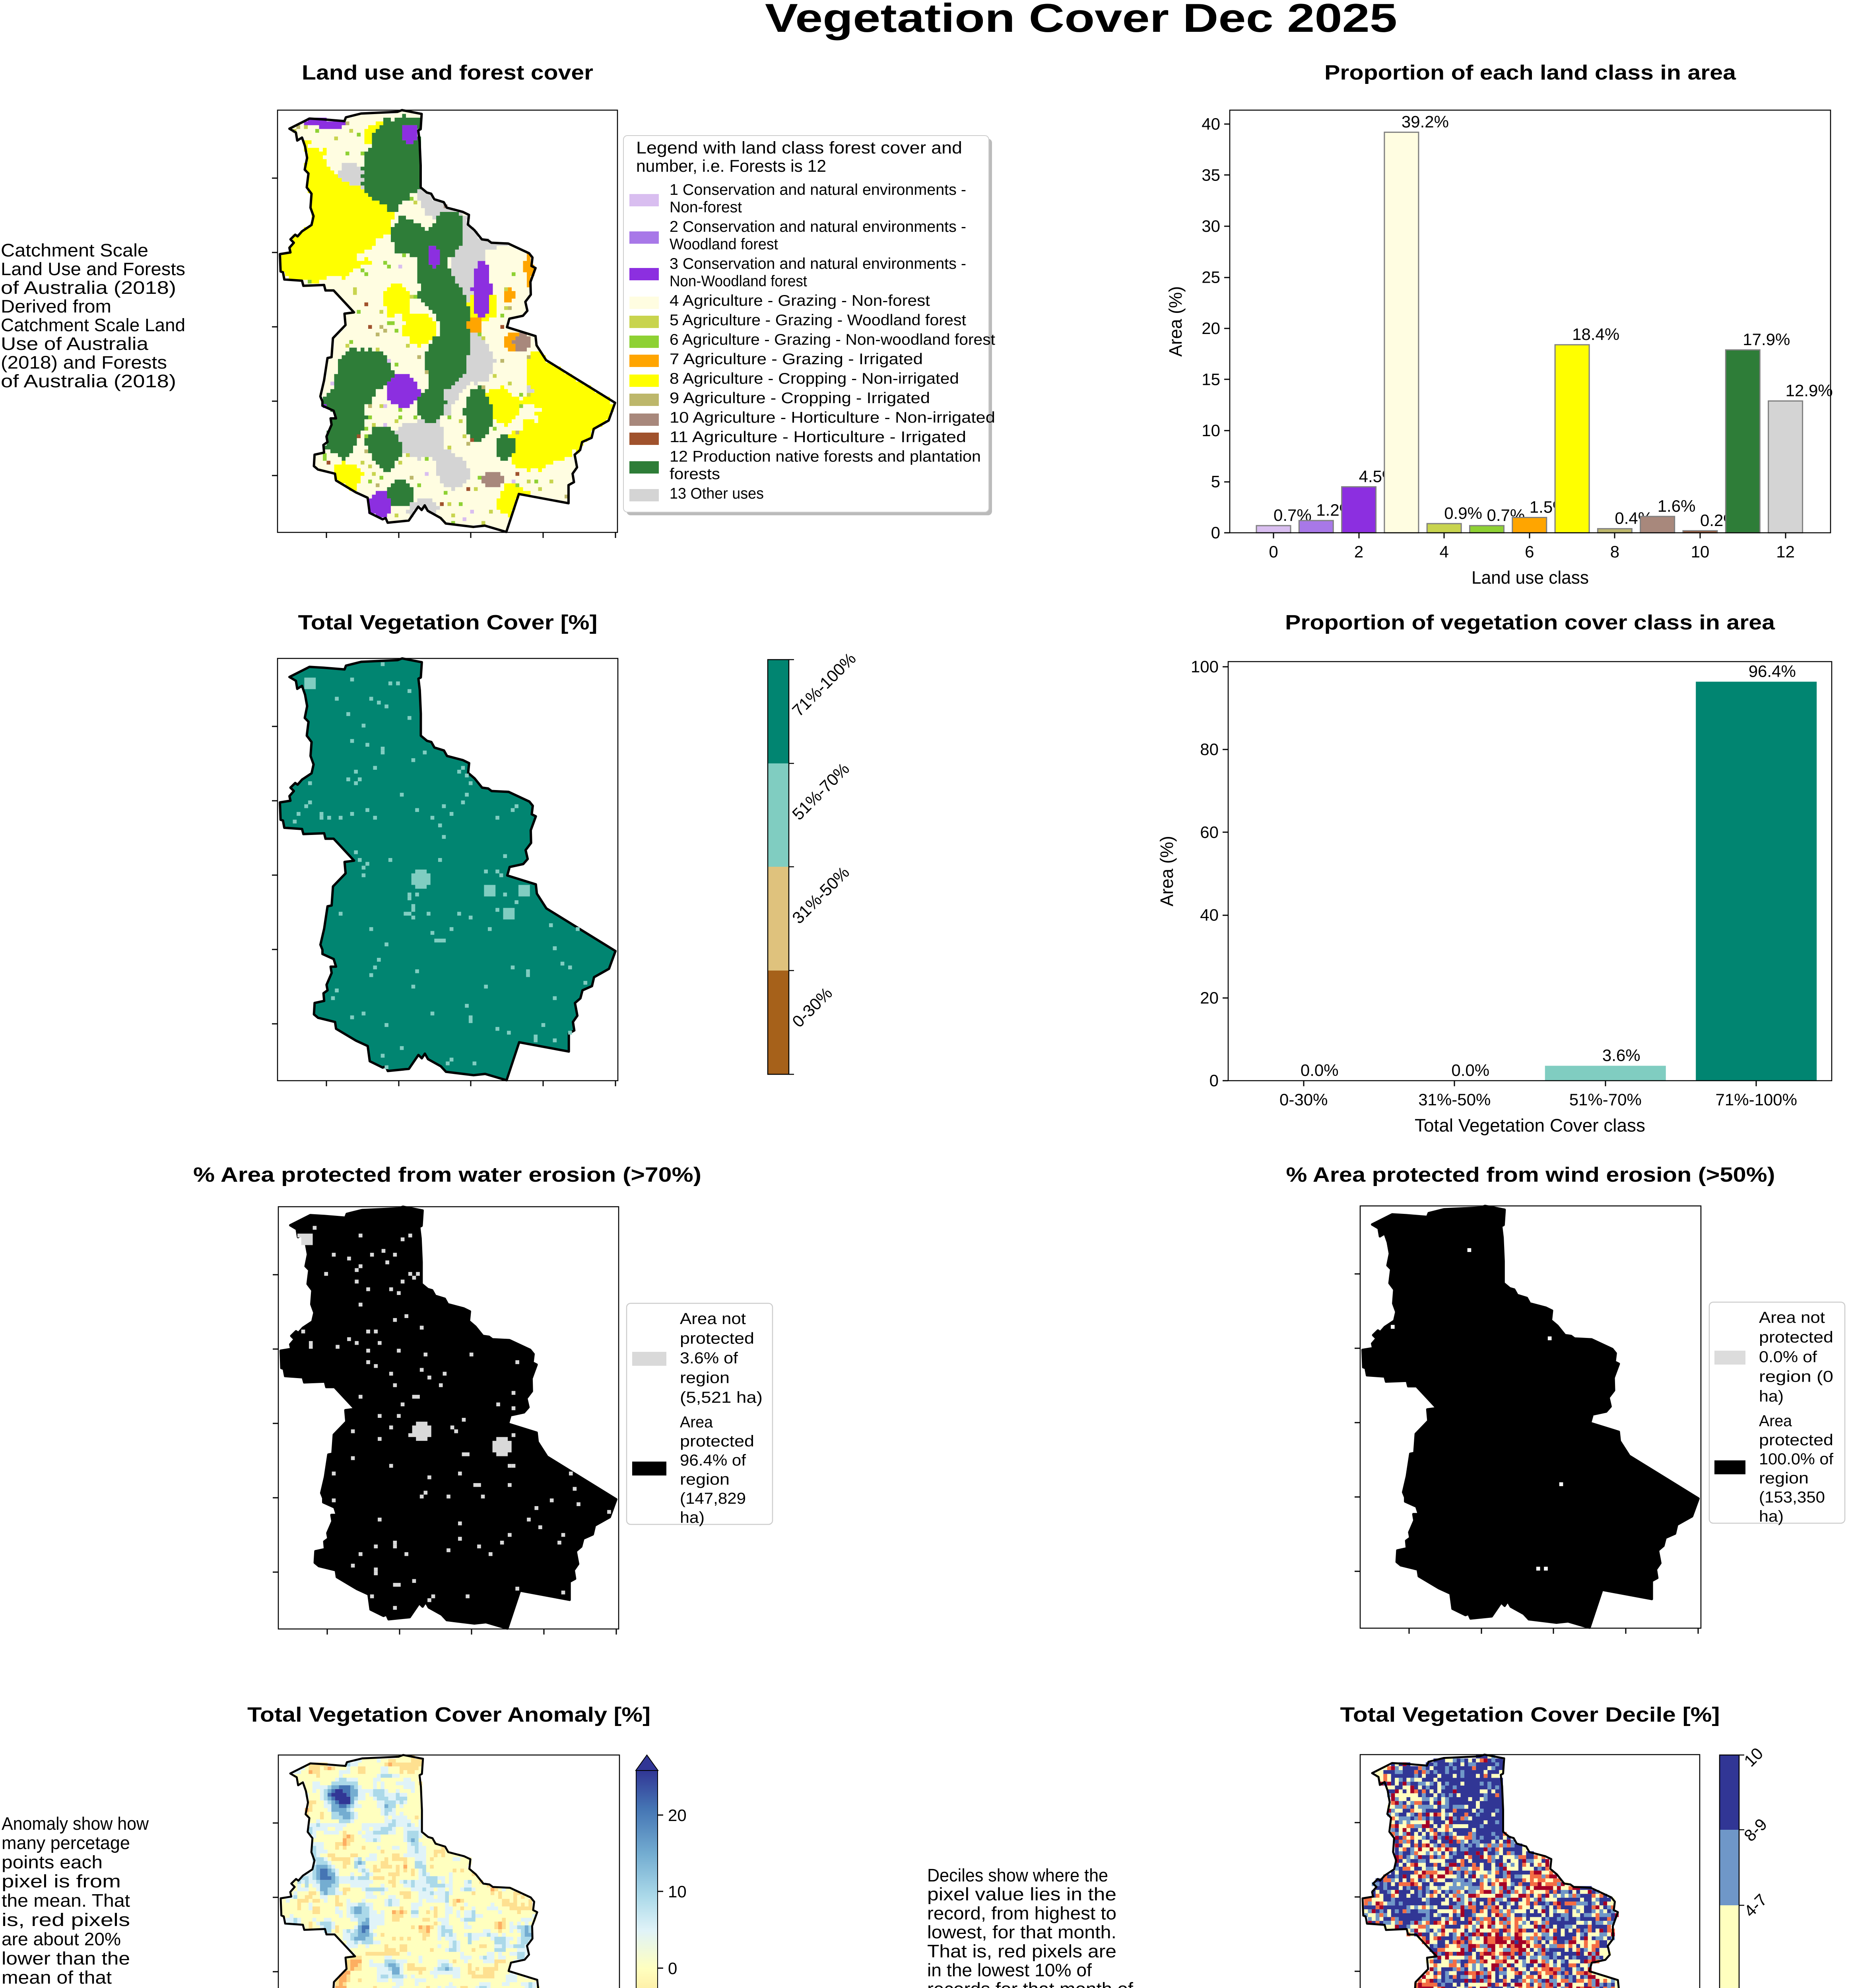 The width and height of the screenshot is (1852, 1988). What do you see at coordinates (814, 378) in the screenshot?
I see `svg-text:8 Agriculture - Cropping - Non: 8 Agriculture - Cropping - Non-irrigated` at bounding box center [814, 378].